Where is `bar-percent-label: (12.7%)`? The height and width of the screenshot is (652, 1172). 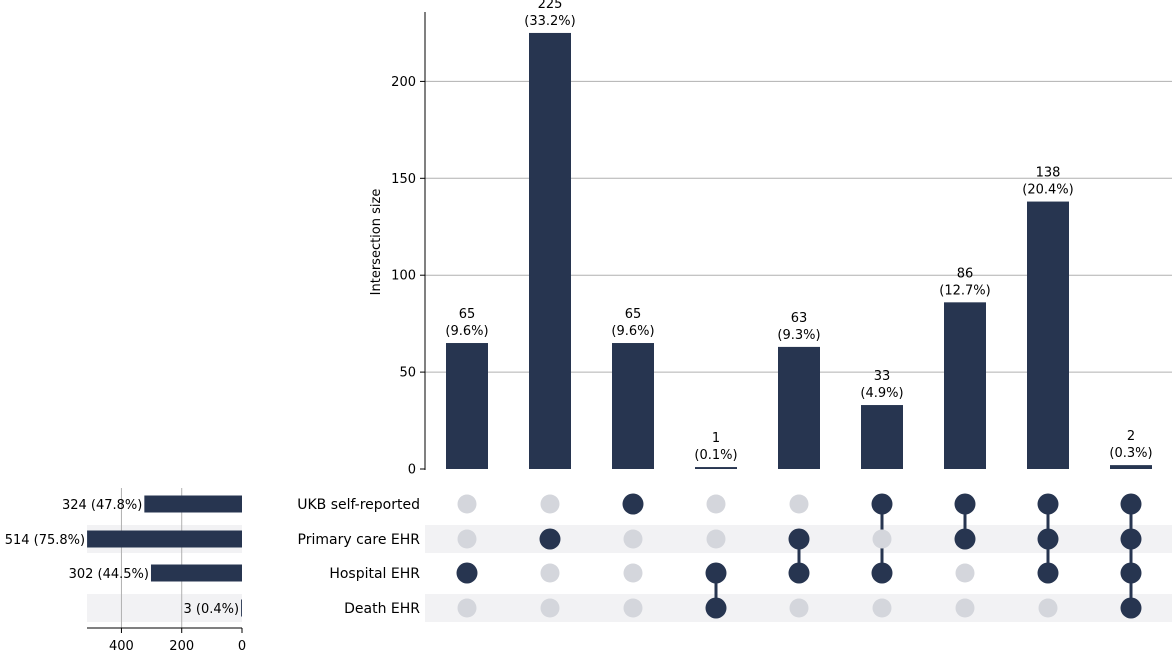 bar-percent-label: (12.7%) is located at coordinates (964, 290).